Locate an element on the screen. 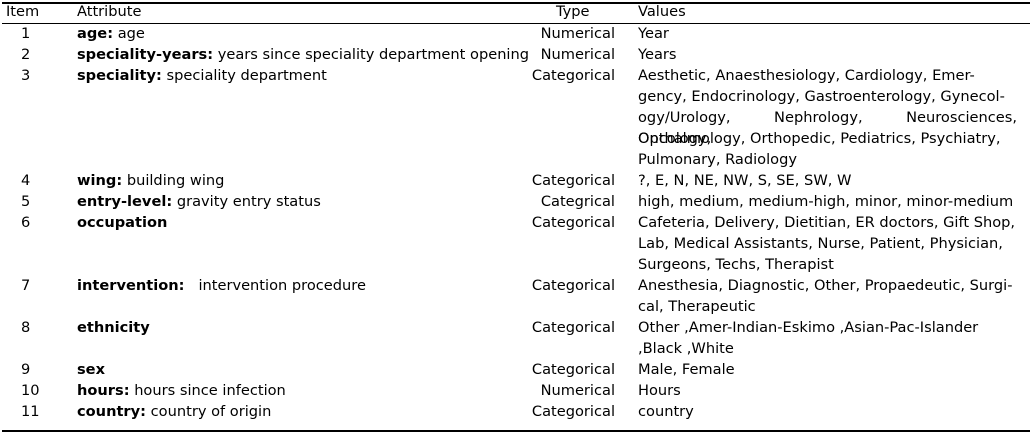 This screenshot has width=1034, height=436. row-11-values: country is located at coordinates (666, 411).